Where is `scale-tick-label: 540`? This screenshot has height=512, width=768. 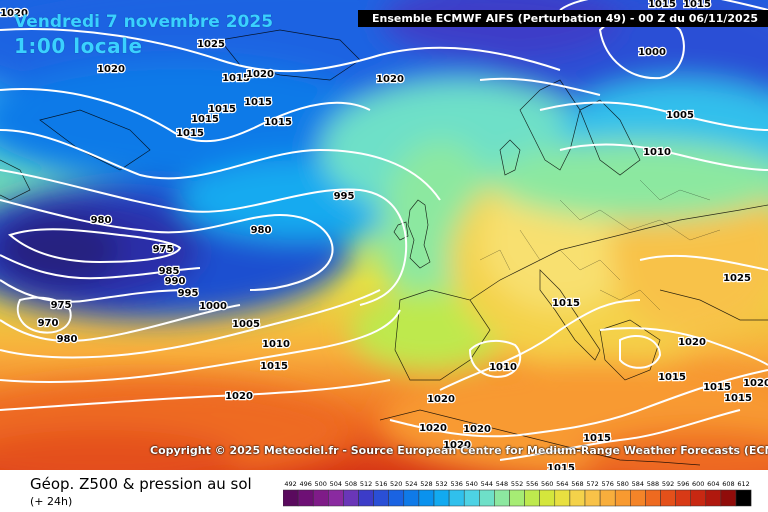
scale-tick-label: 540 is located at coordinates (472, 484).